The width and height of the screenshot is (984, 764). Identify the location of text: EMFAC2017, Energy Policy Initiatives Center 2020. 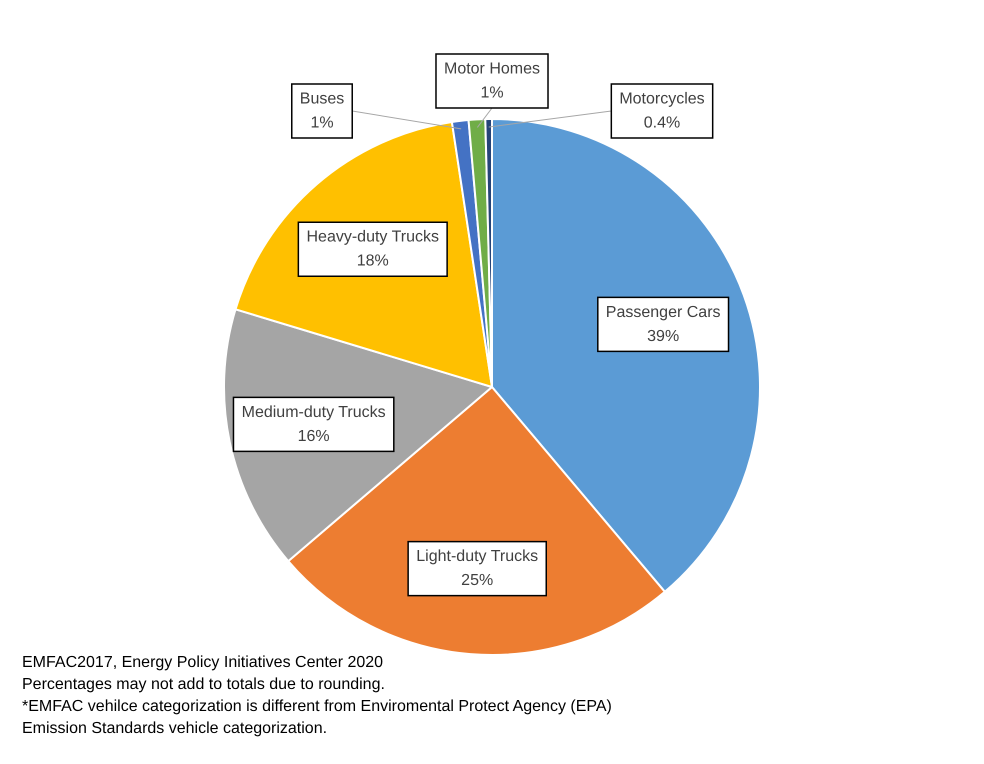
(203, 663).